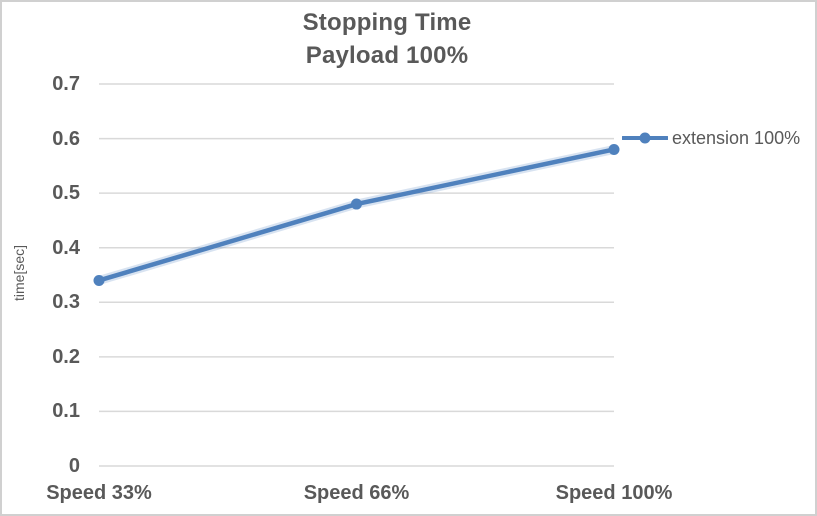  What do you see at coordinates (387, 55) in the screenshot?
I see `chart-title-line2: Payload 100%` at bounding box center [387, 55].